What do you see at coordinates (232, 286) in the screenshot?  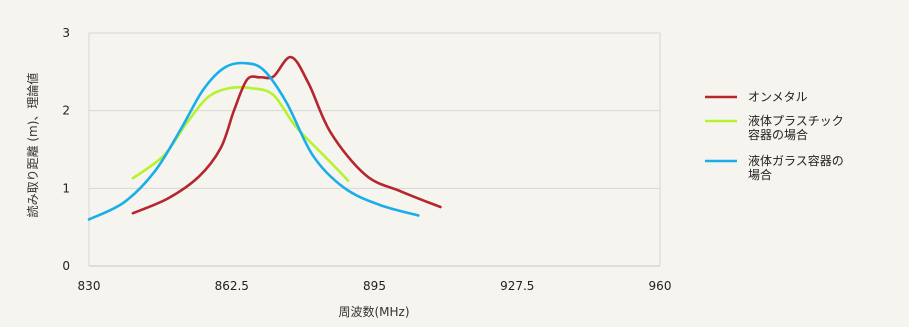 I see `x-tick-label: 862.5` at bounding box center [232, 286].